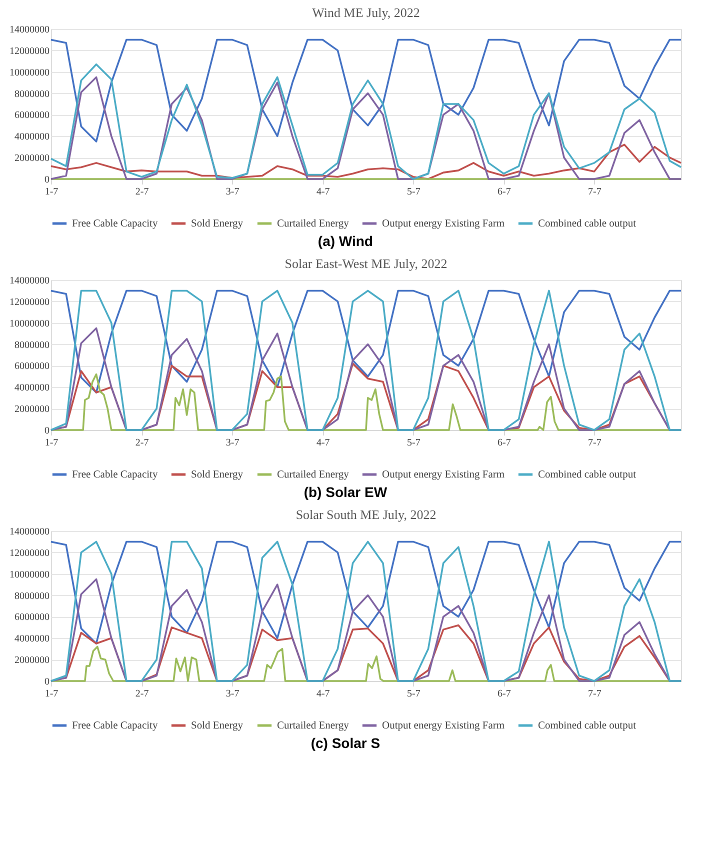  I want to click on chart-title: Solar South ME July, 2022, so click(366, 514).